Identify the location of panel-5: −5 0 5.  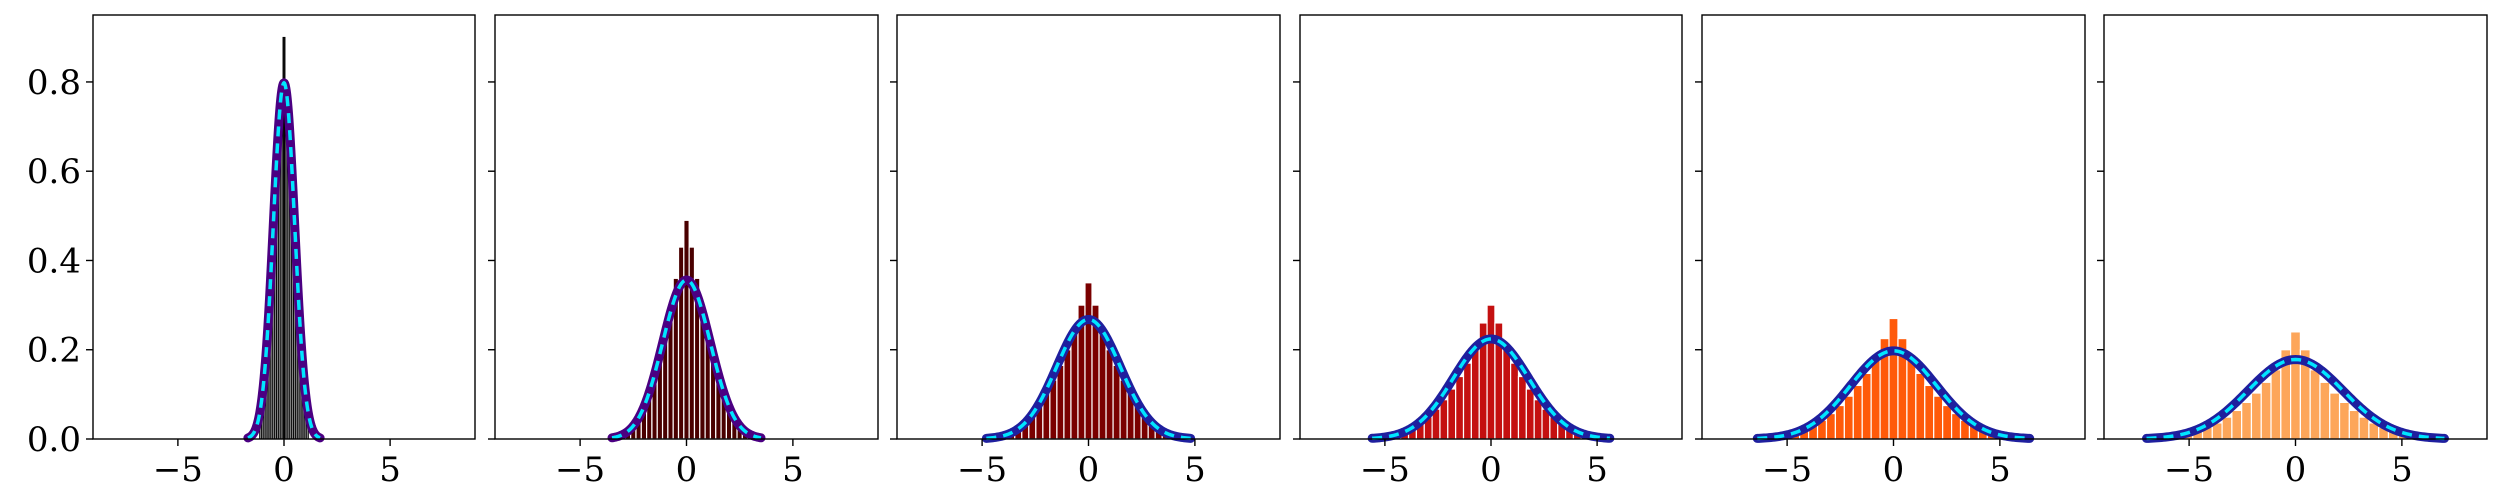
(1890, 252).